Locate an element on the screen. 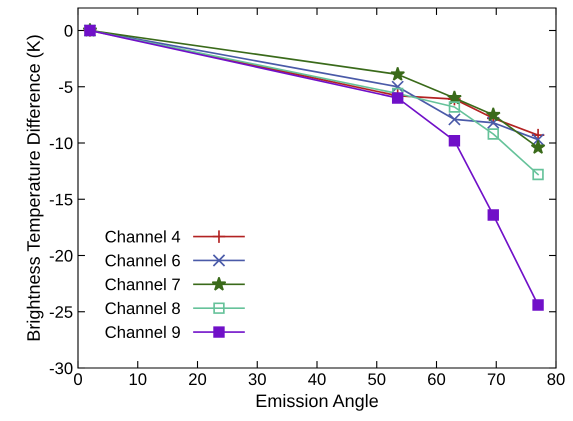  y-tick-label: -20 is located at coordinates (61, 256).